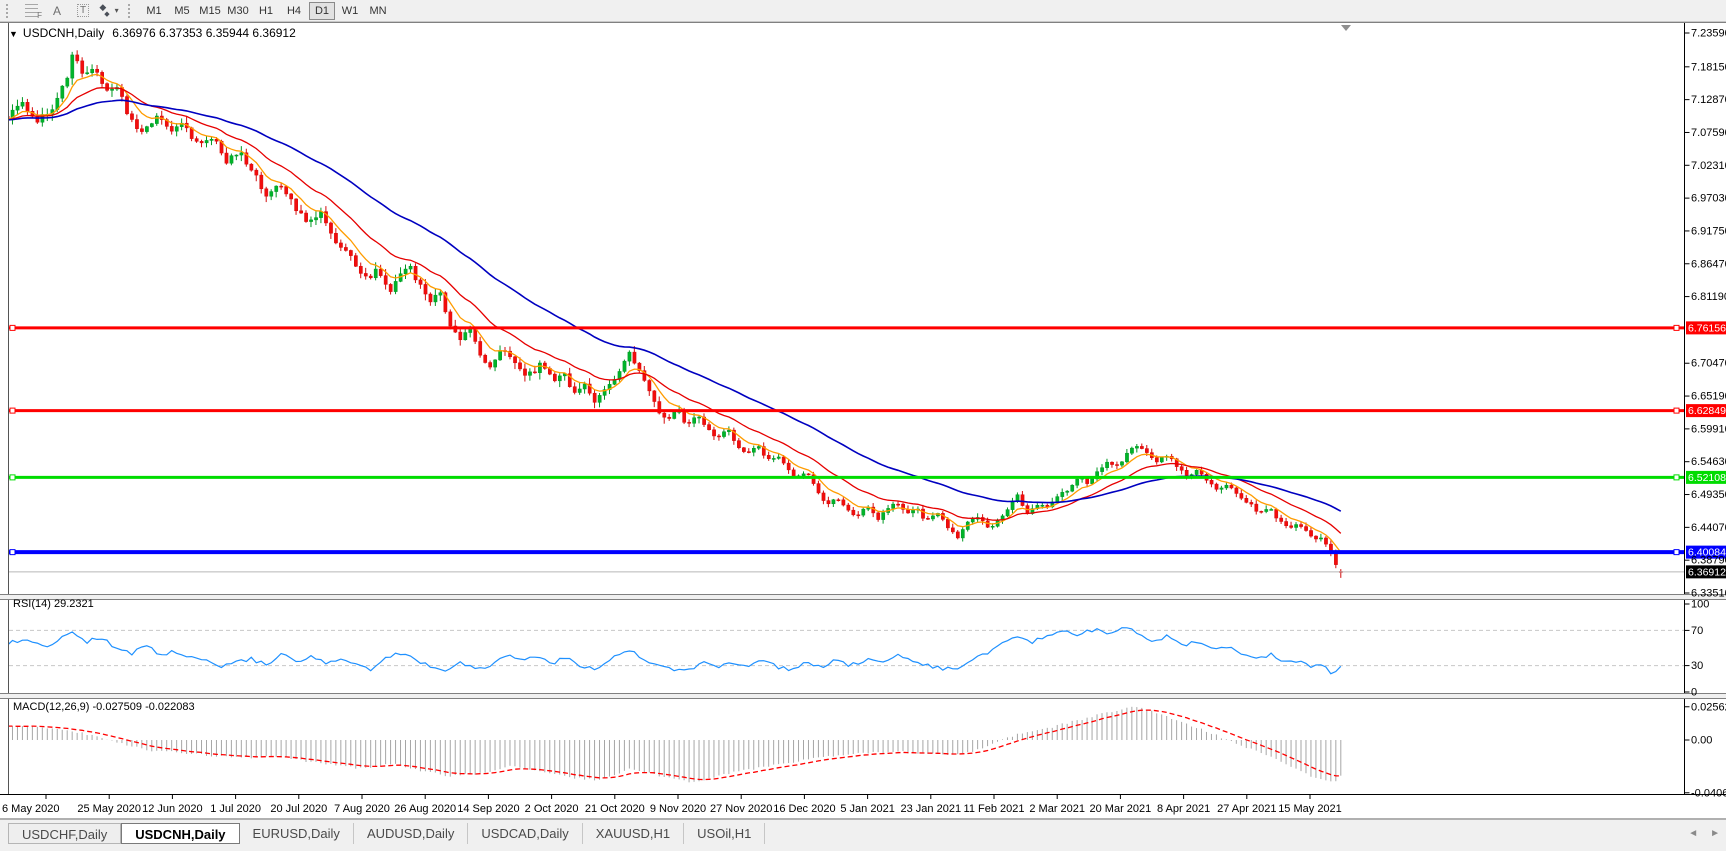  I want to click on rsi-name: RSI(14), so click(32, 604).